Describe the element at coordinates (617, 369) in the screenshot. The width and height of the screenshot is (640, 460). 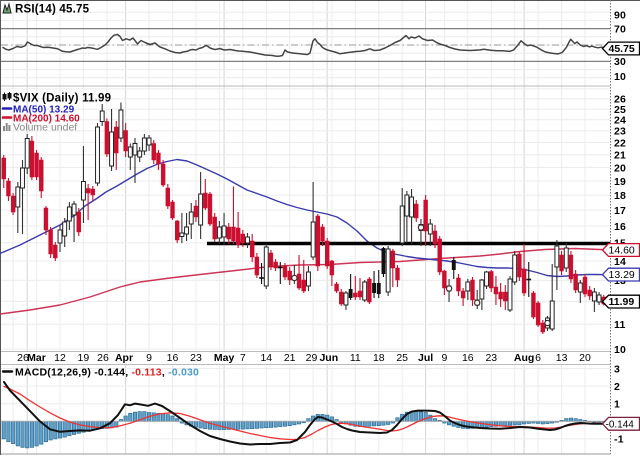
I see `svg-text: 3` at that location.